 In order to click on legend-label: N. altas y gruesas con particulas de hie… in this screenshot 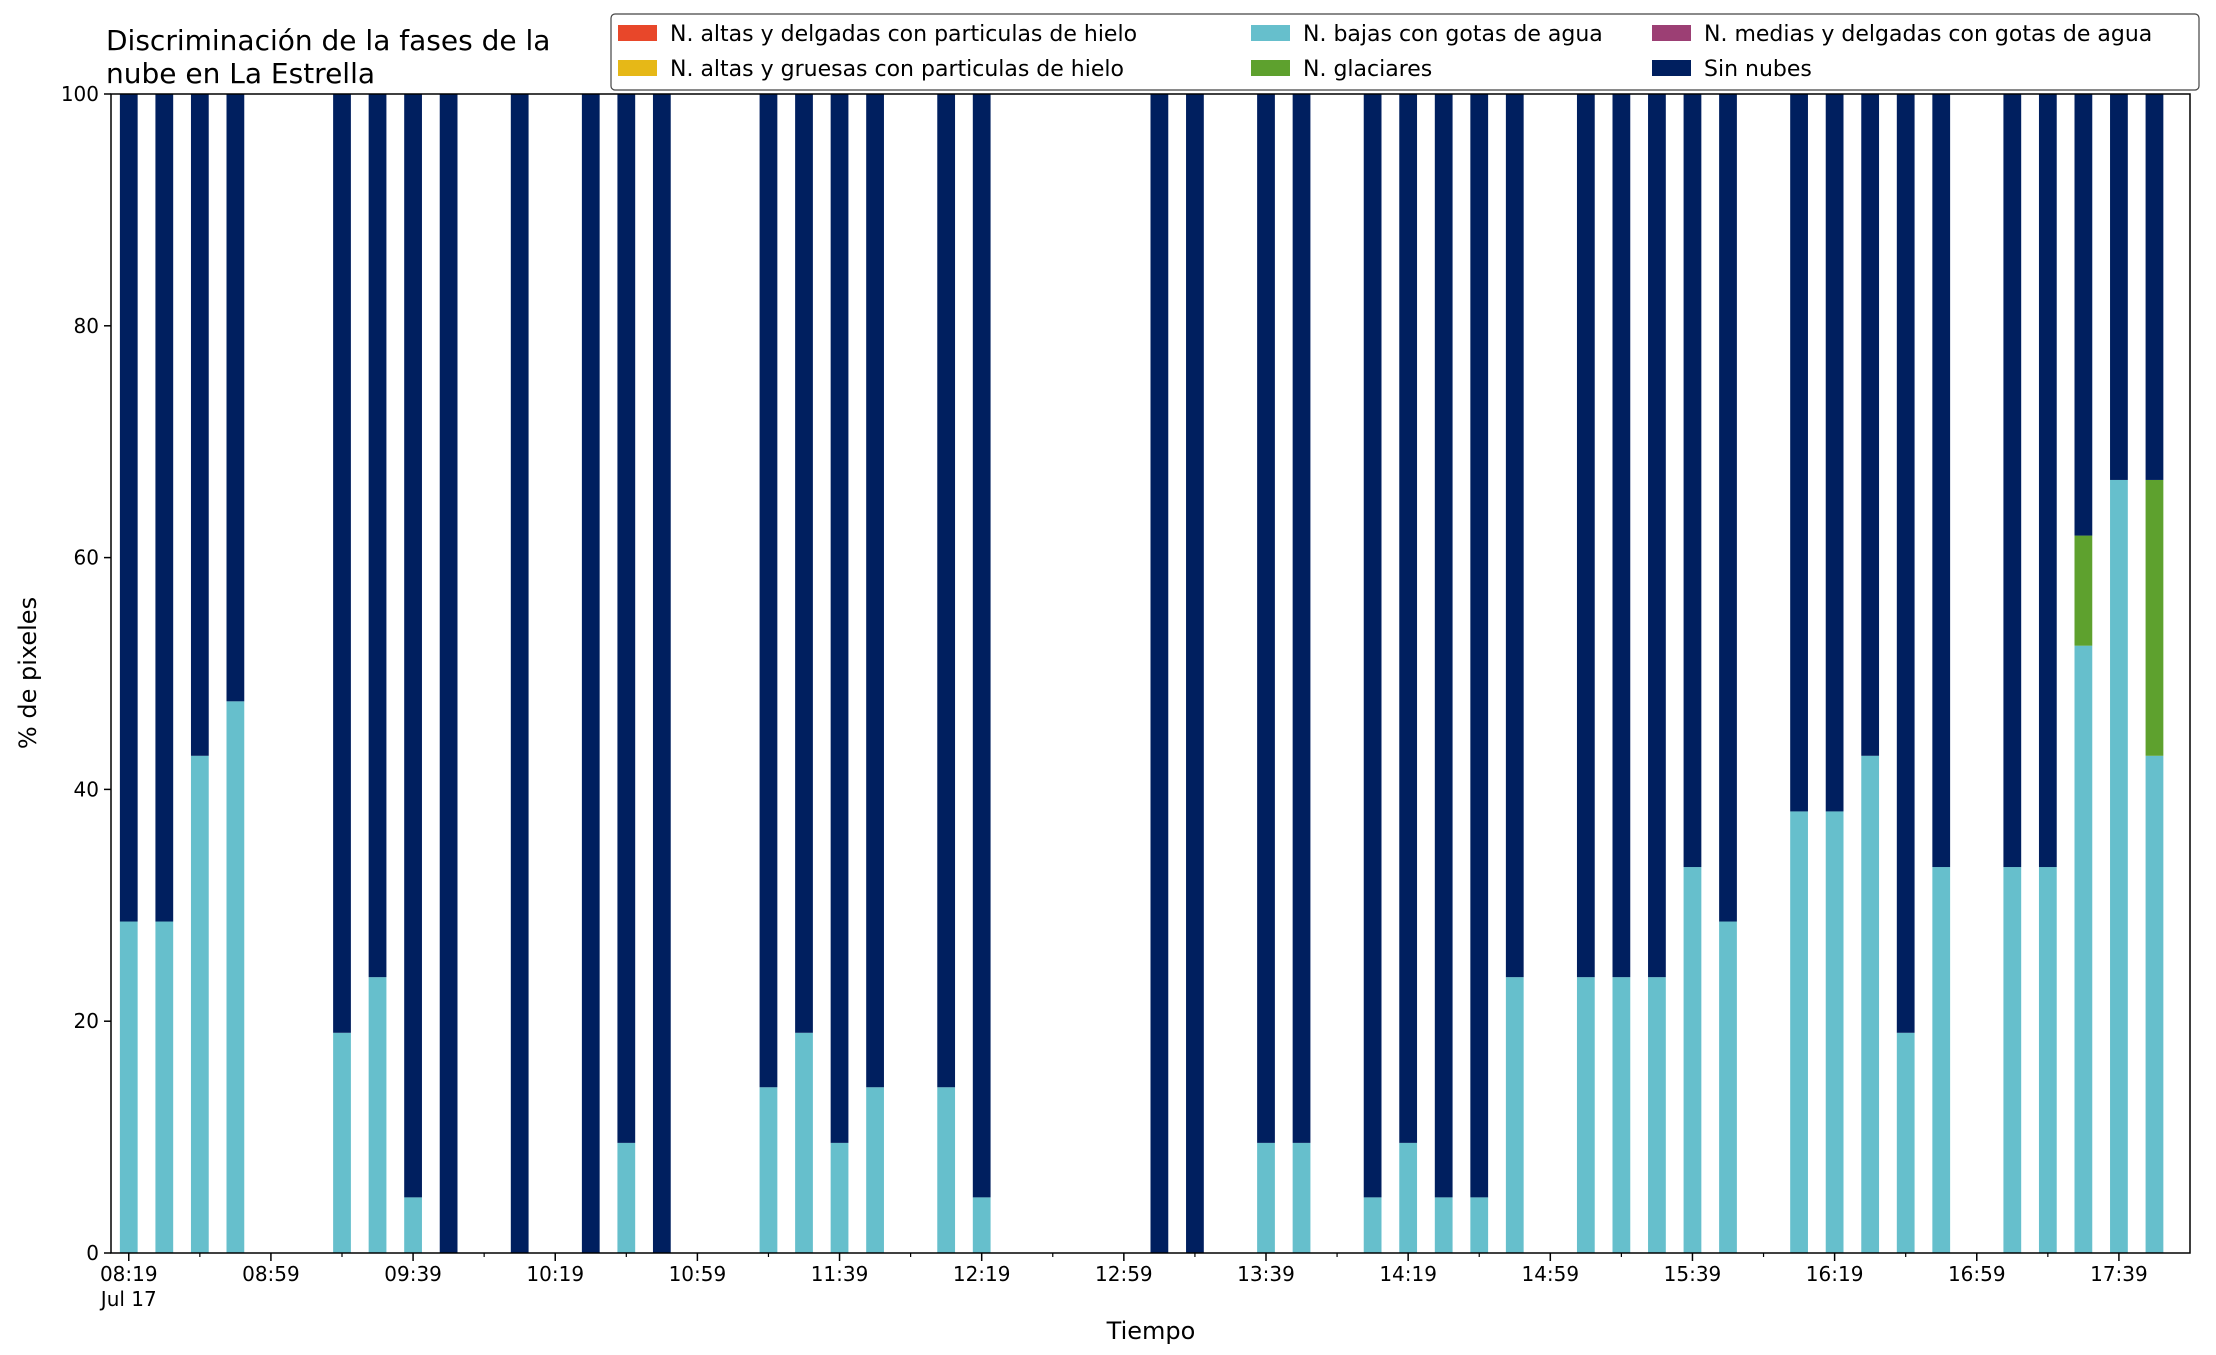, I will do `click(897, 69)`.